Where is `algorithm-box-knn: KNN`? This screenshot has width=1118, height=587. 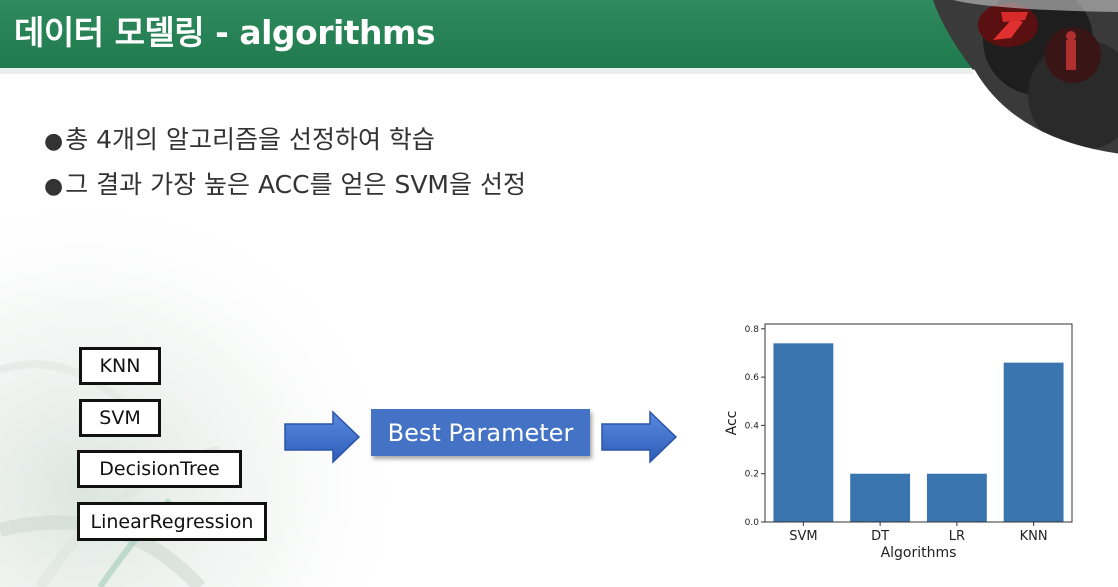 algorithm-box-knn: KNN is located at coordinates (120, 366).